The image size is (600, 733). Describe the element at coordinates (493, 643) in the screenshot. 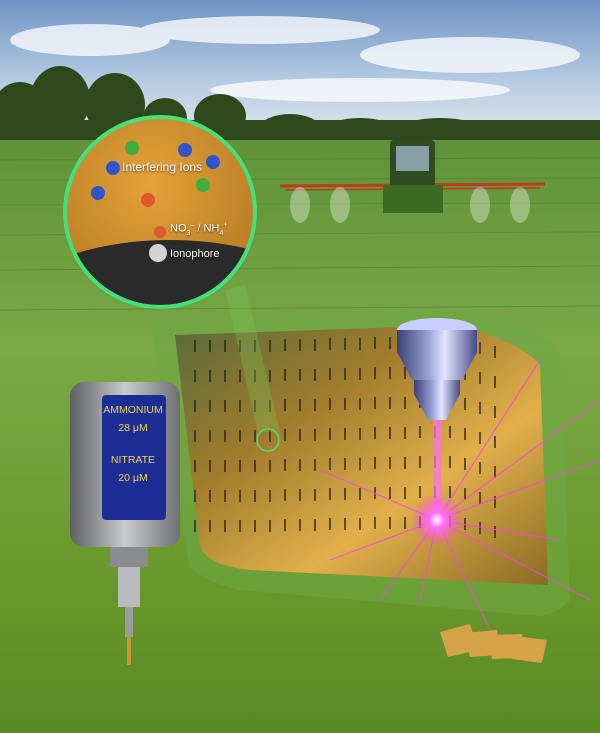

I see `sensor-strips` at that location.